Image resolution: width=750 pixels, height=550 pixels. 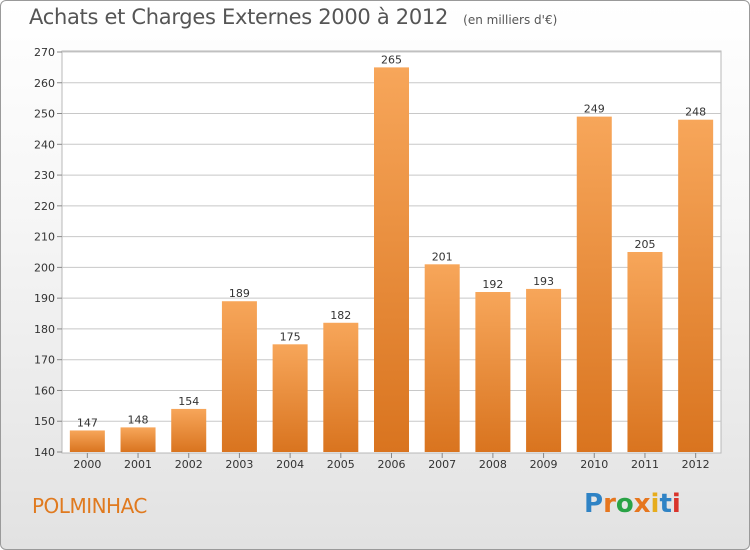 I want to click on y-tick-label: 270, so click(x=44, y=52).